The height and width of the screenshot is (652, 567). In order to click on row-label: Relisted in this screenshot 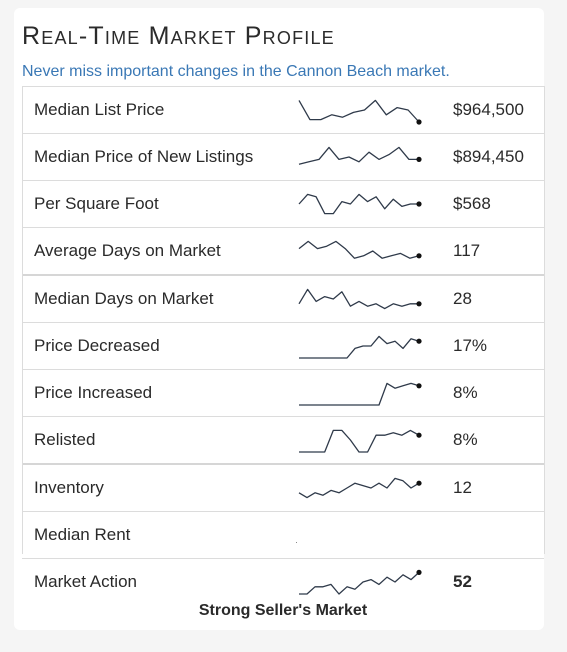, I will do `click(65, 439)`.